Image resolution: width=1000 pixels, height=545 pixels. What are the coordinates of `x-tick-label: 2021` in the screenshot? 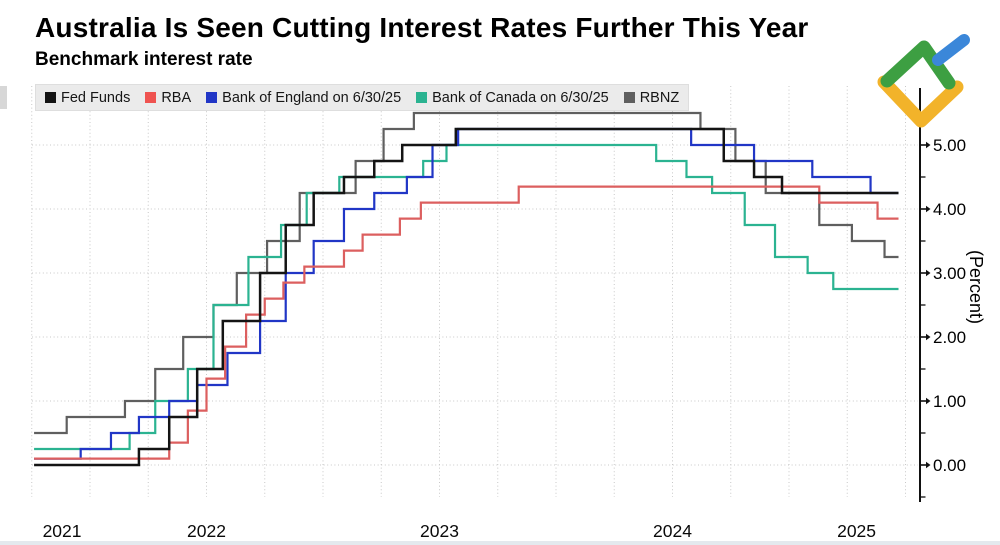 It's located at (62, 531).